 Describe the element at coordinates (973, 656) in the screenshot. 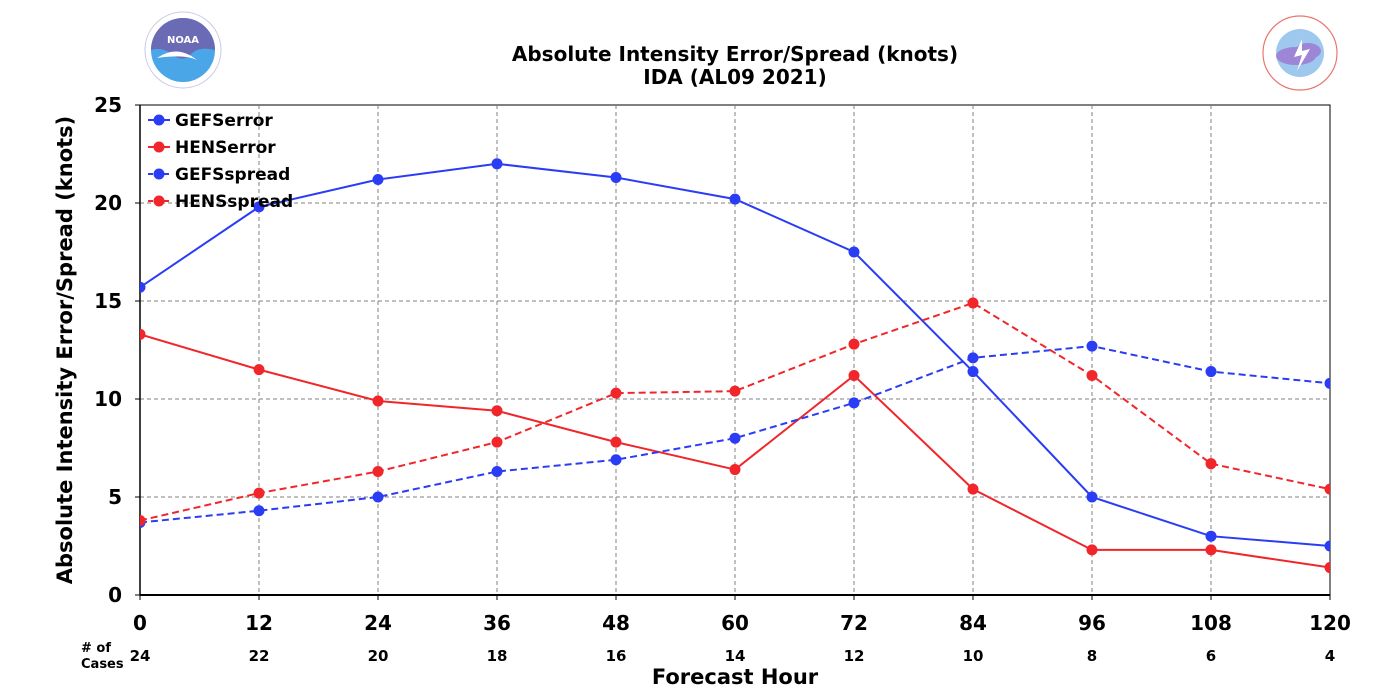

I see `case-count-label: 10` at that location.